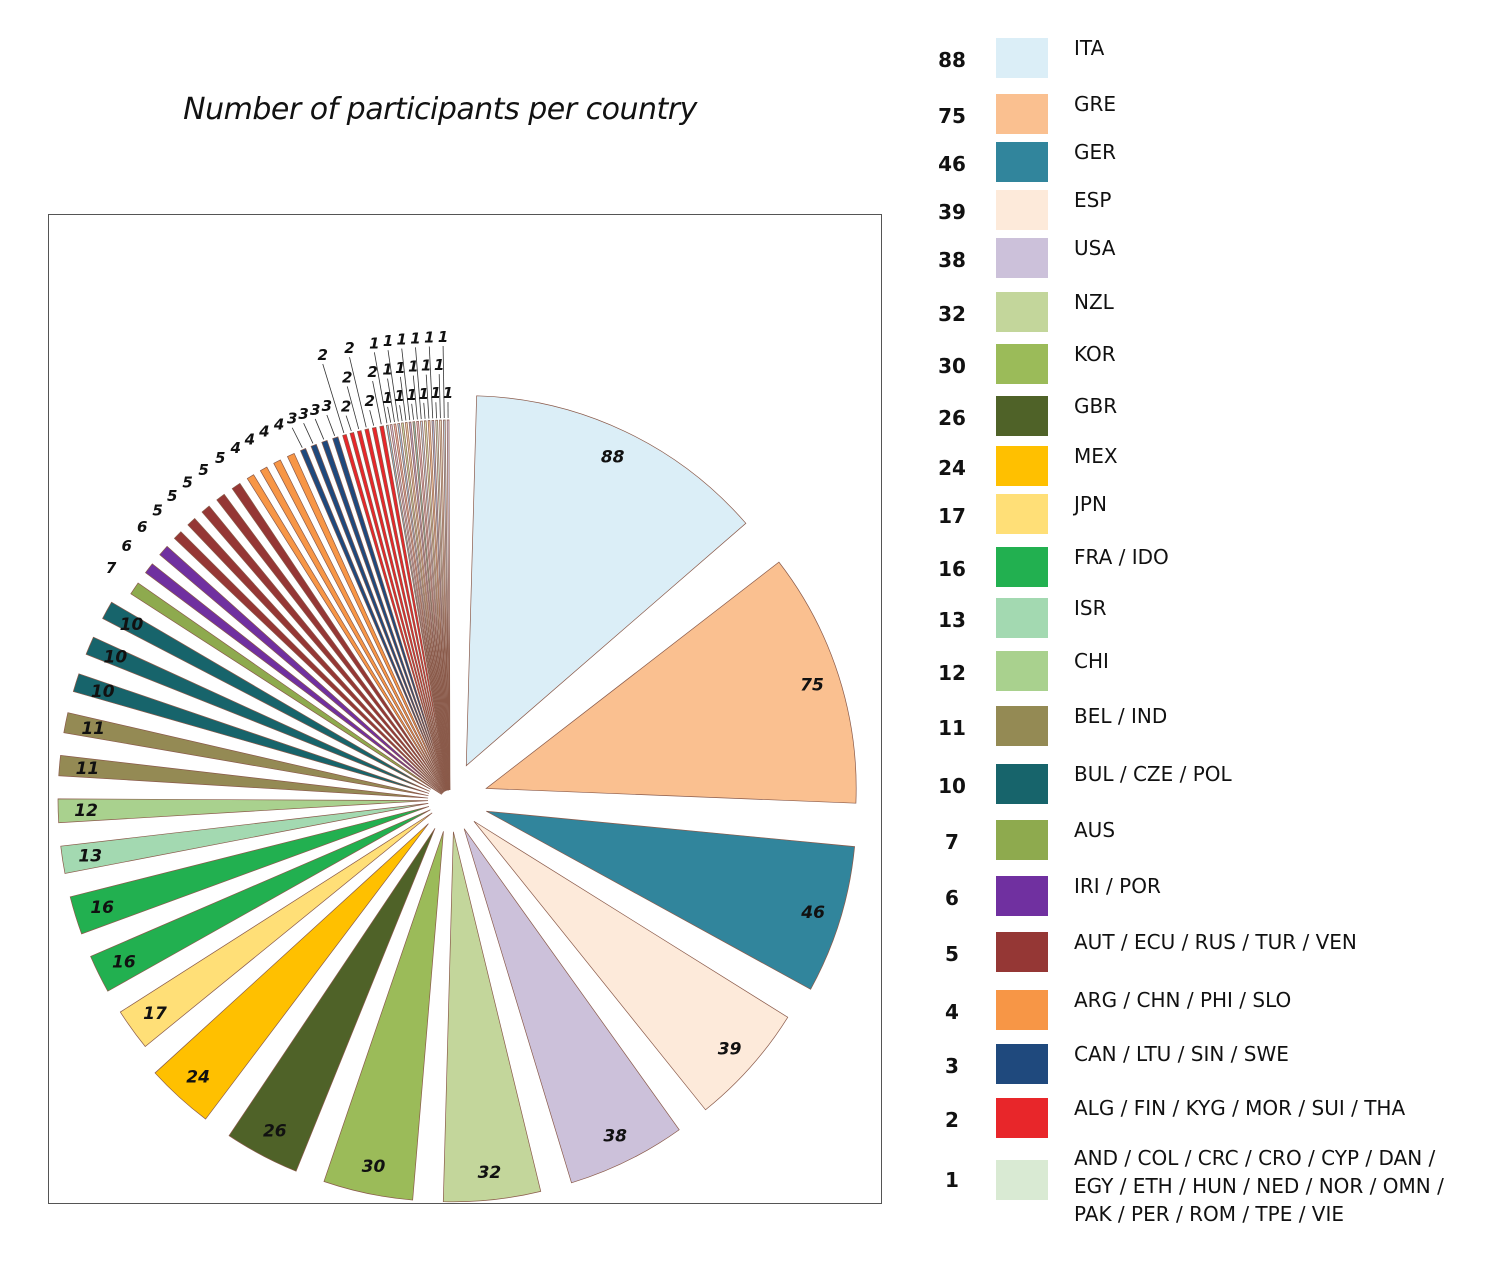  I want to click on legend-label: ITA, so click(1089, 48).